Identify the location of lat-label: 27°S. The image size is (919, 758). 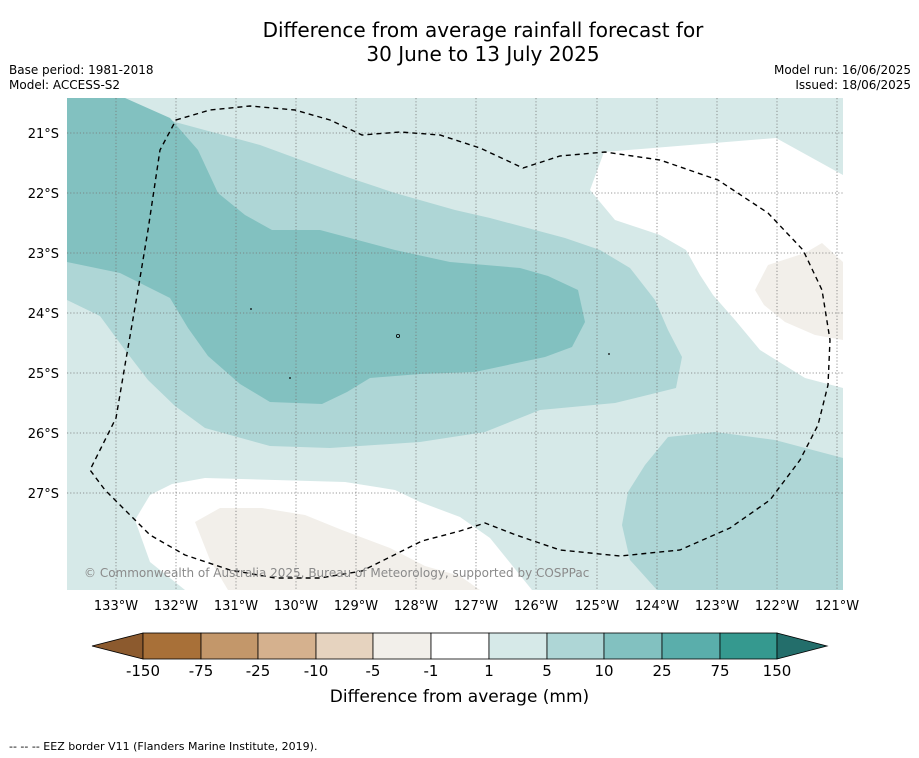
(43, 494).